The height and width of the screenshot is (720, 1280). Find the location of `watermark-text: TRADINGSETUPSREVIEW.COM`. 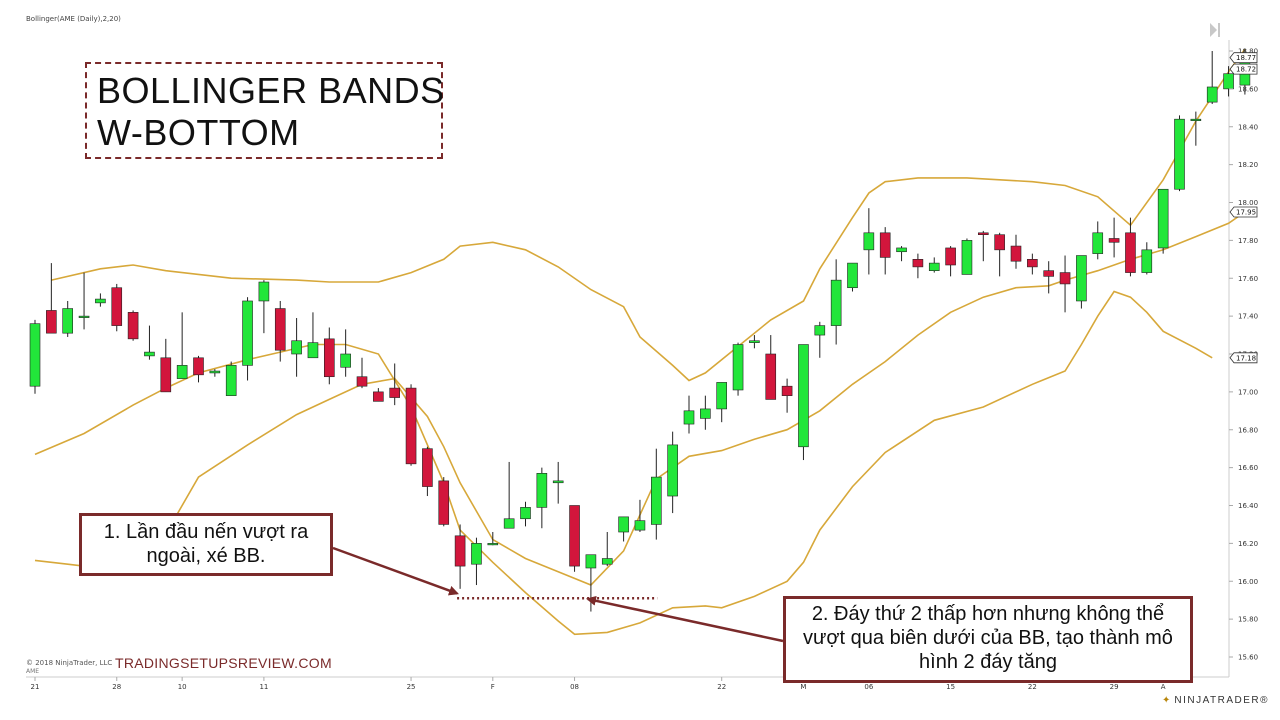

watermark-text: TRADINGSETUPSREVIEW.COM is located at coordinates (223, 663).